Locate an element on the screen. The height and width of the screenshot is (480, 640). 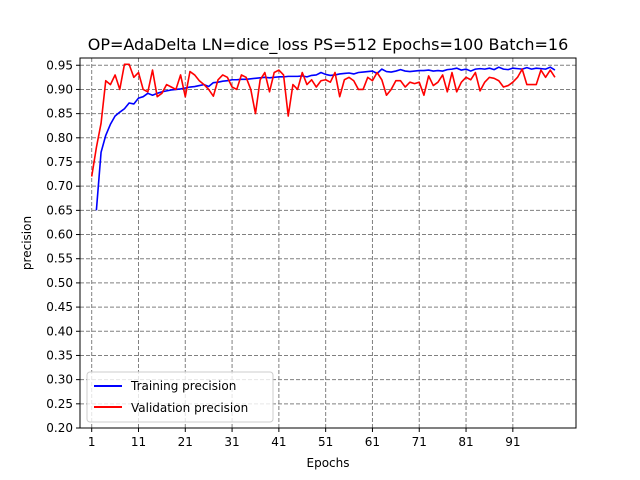
legend: Training precision Validation precision is located at coordinates (180, 397).